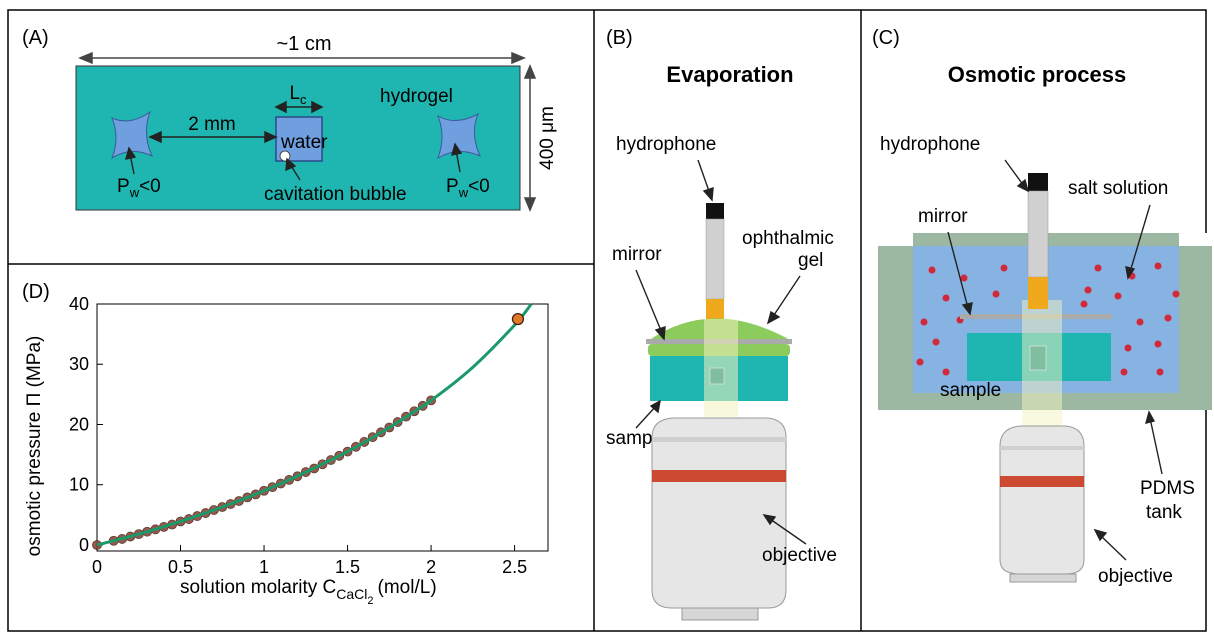  What do you see at coordinates (784, 529) in the screenshot?
I see `objective-b-arrow` at bounding box center [784, 529].